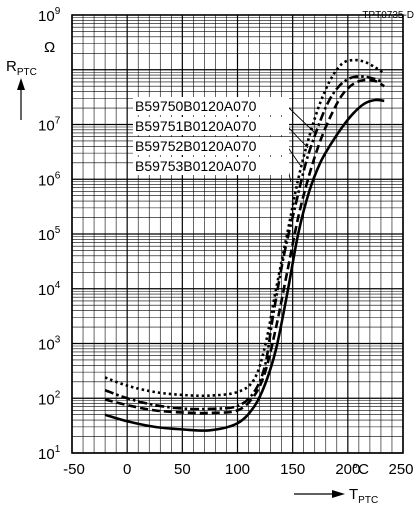  What do you see at coordinates (49, 179) in the screenshot?
I see `y-tick-label: 10⁶` at bounding box center [49, 179].